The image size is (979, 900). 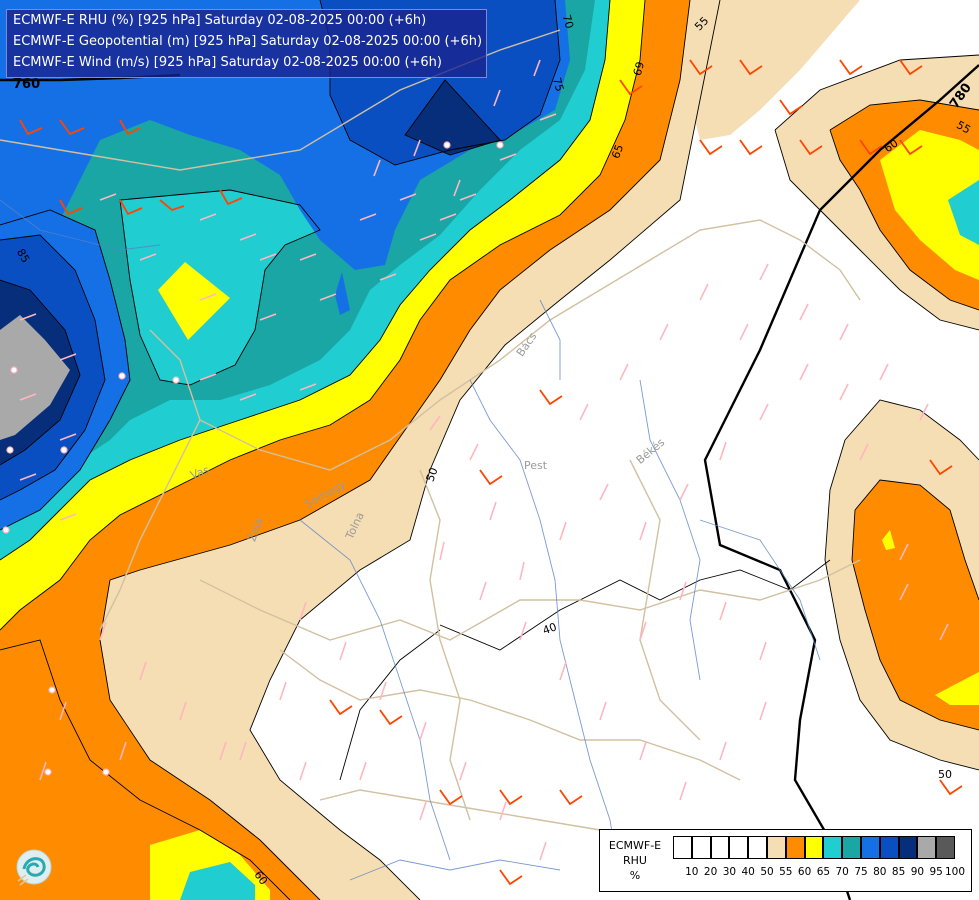 I want to click on place-label-pest: Pest, so click(x=536, y=465).